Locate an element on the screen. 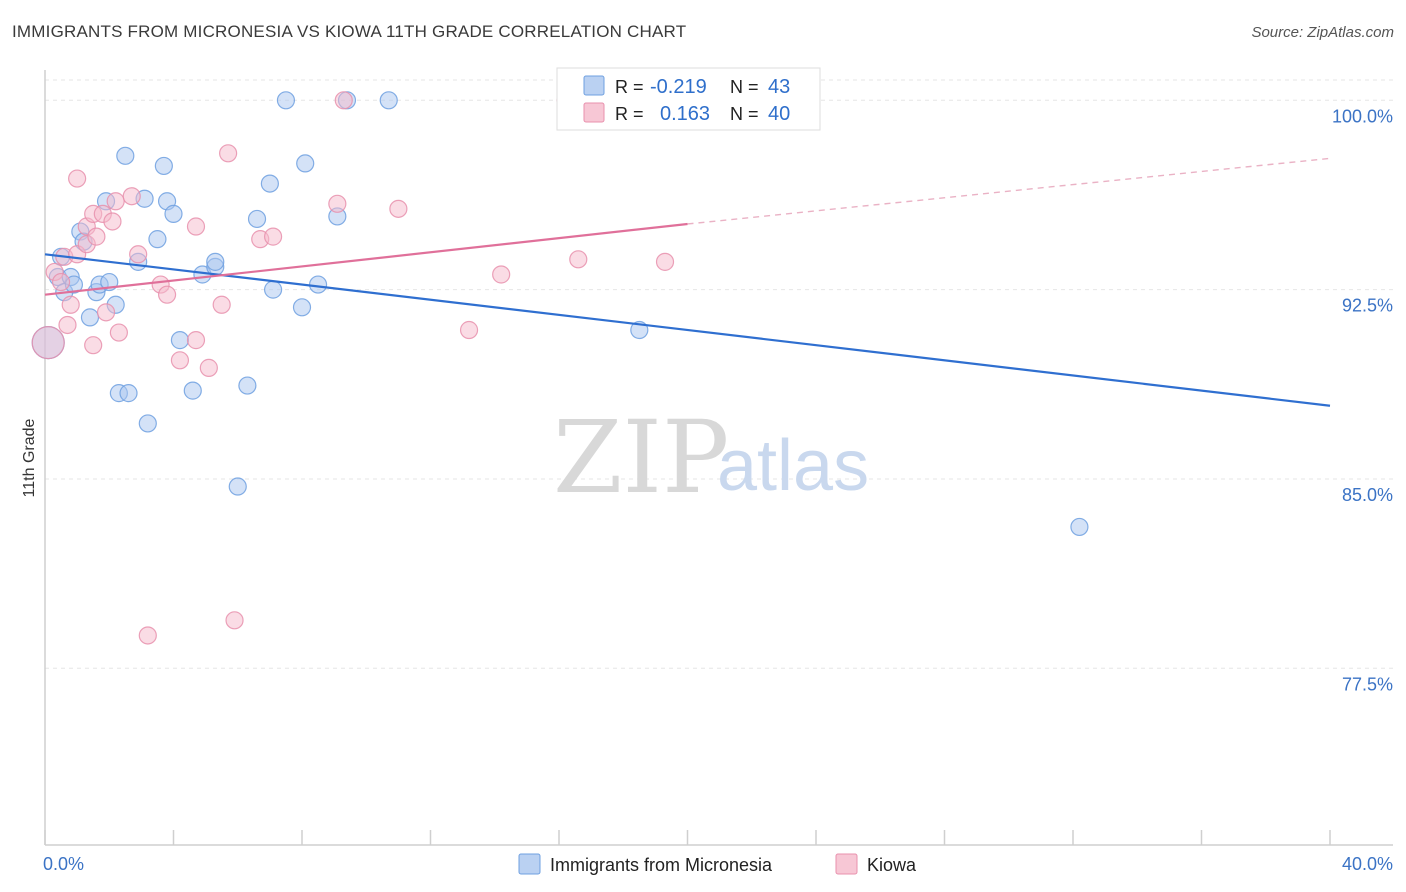  watermark-atlas: atlas is located at coordinates (793, 466).